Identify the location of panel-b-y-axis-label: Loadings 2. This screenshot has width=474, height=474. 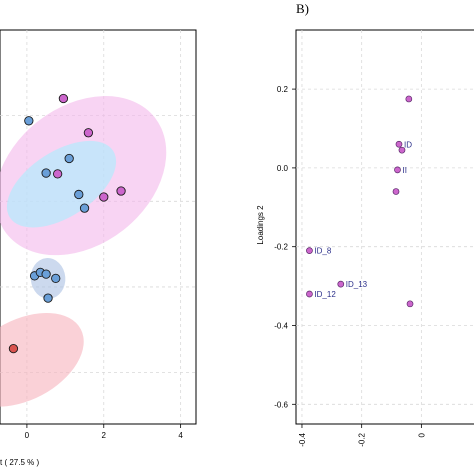
(260, 225).